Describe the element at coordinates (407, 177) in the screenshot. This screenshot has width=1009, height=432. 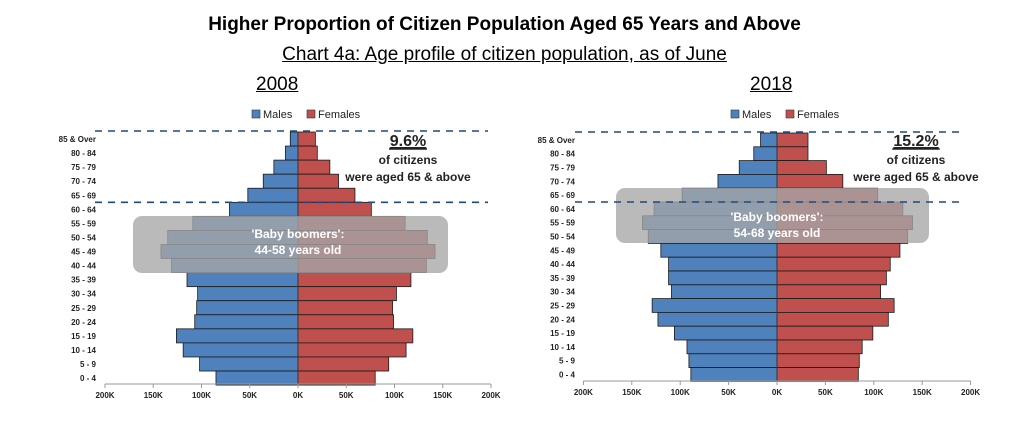
I see `annotation-line2: were aged 65 & above` at that location.